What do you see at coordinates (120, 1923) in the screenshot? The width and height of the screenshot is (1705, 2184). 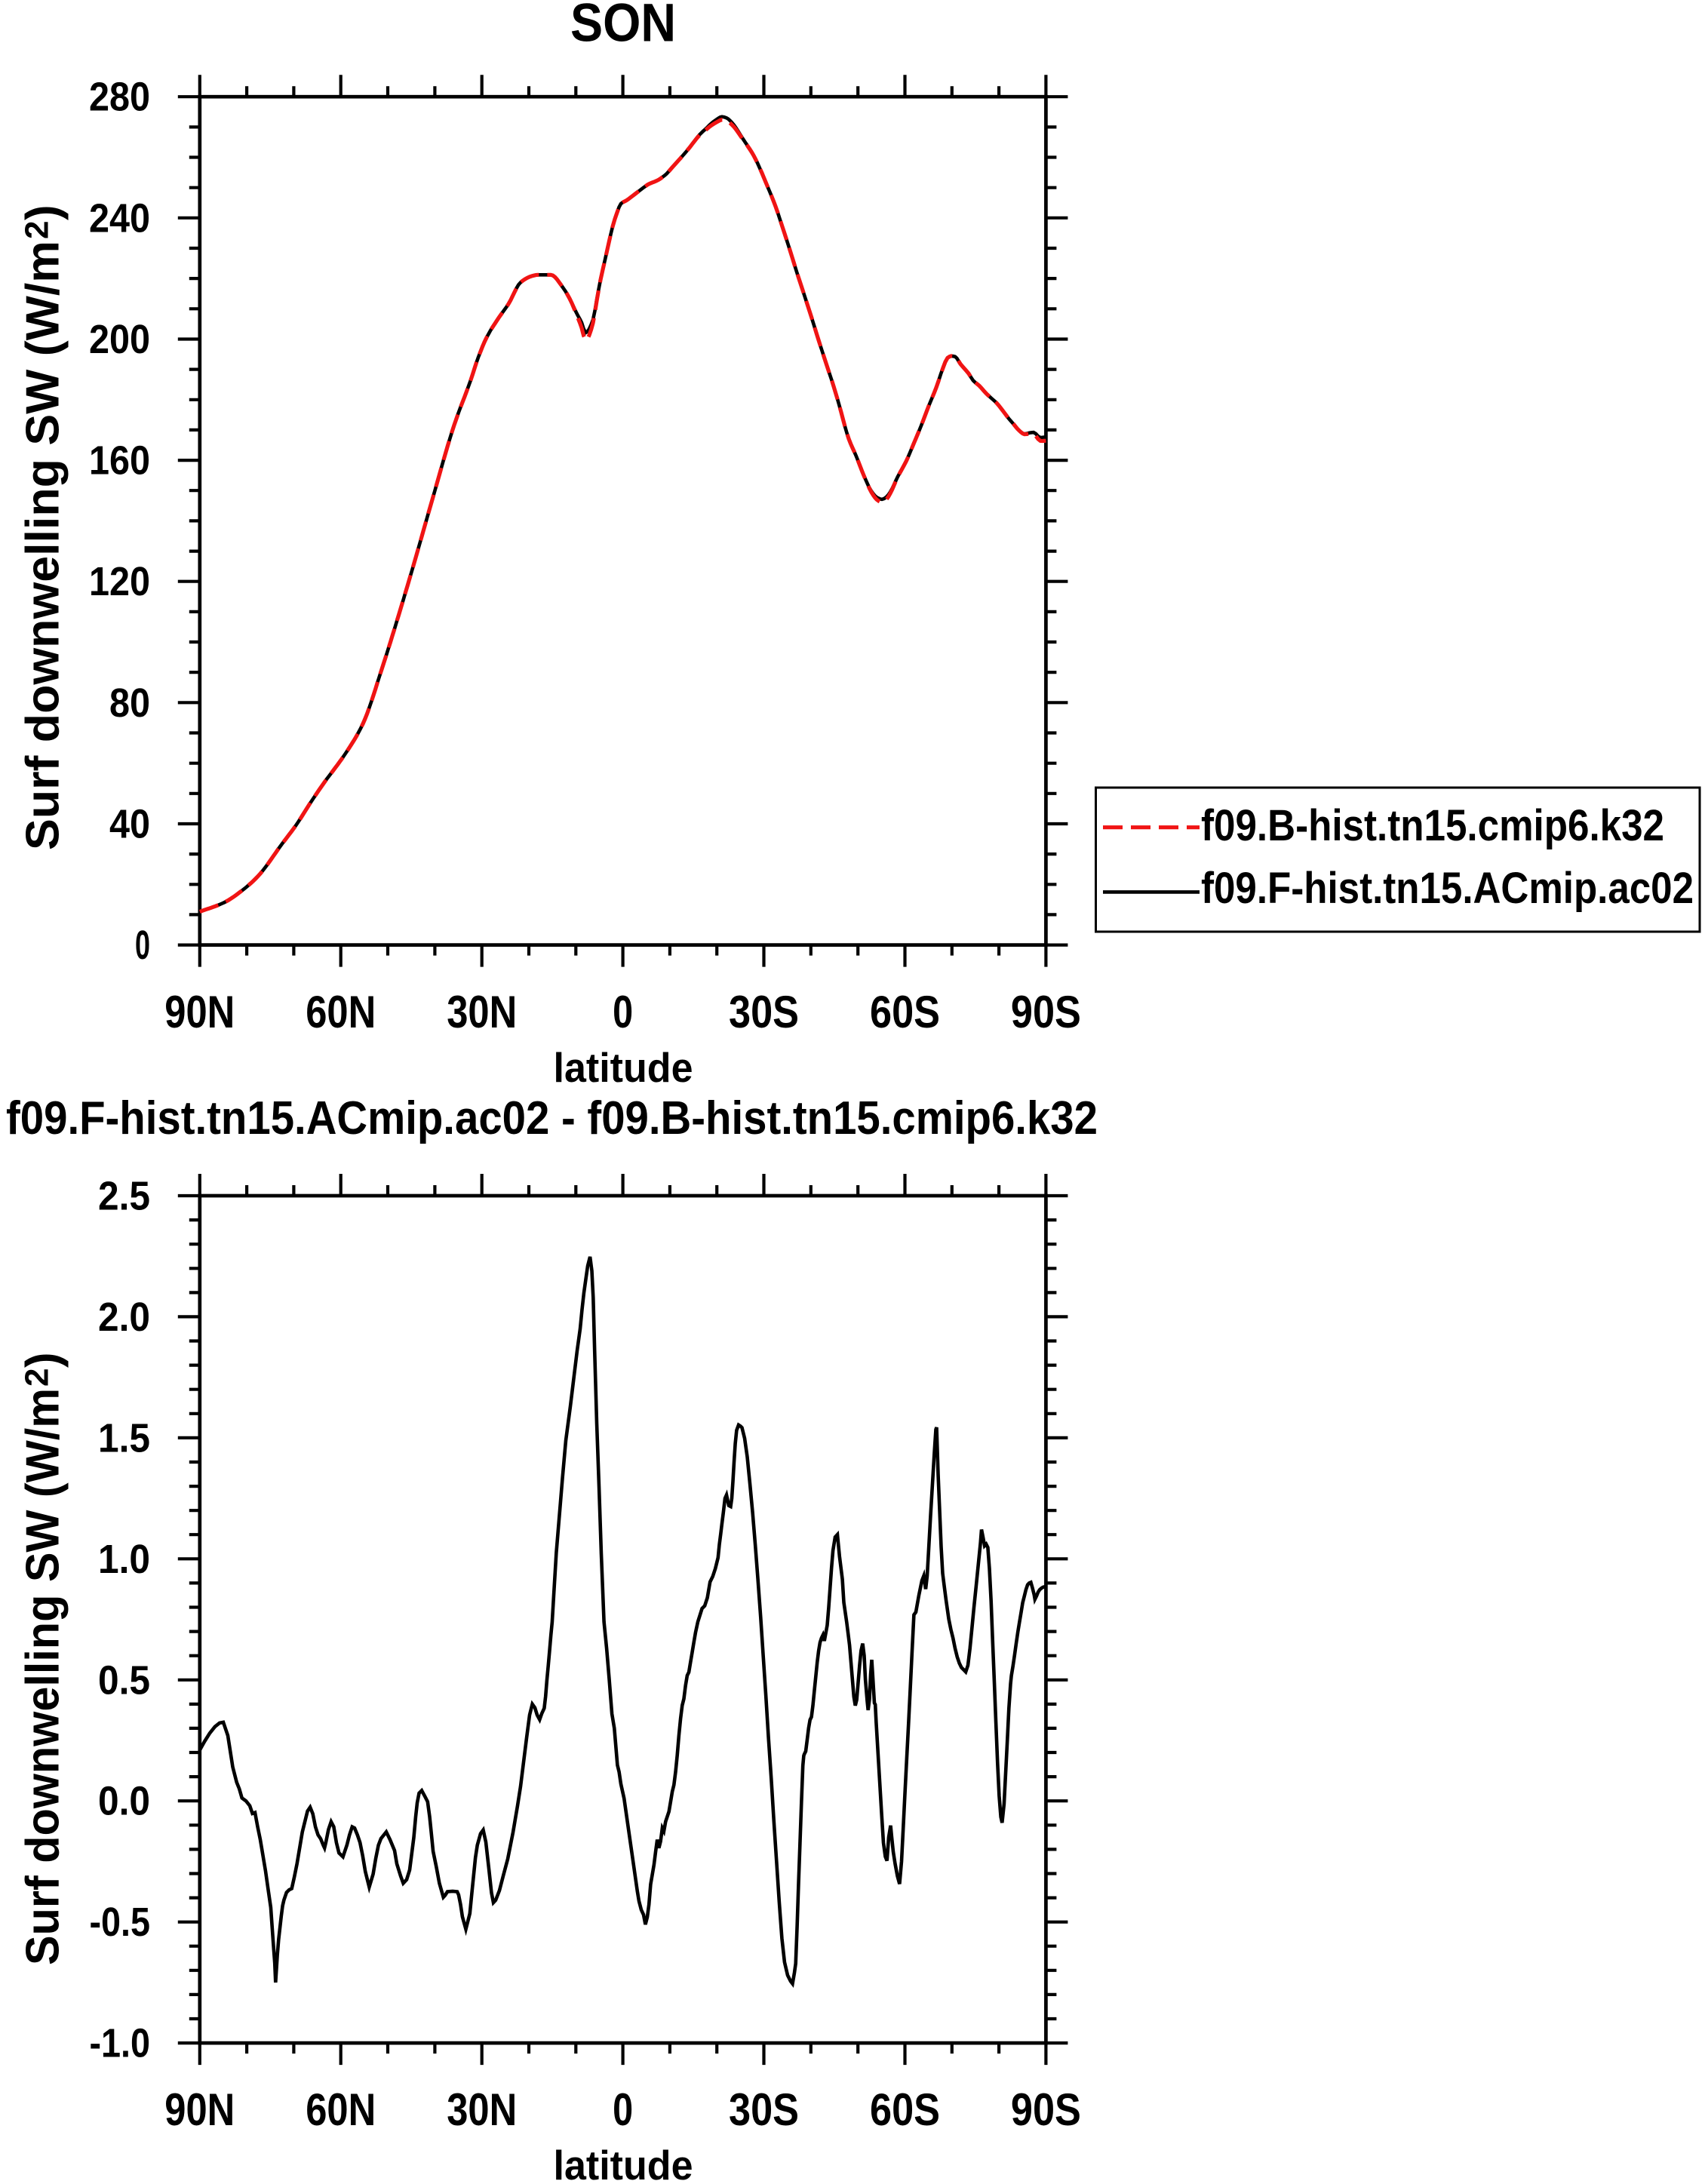 I see `svg-text: -0.5` at bounding box center [120, 1923].